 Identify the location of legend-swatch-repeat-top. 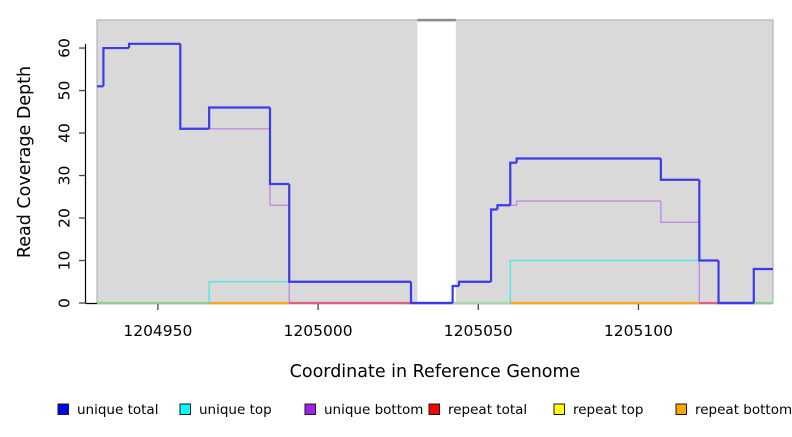
(559, 409).